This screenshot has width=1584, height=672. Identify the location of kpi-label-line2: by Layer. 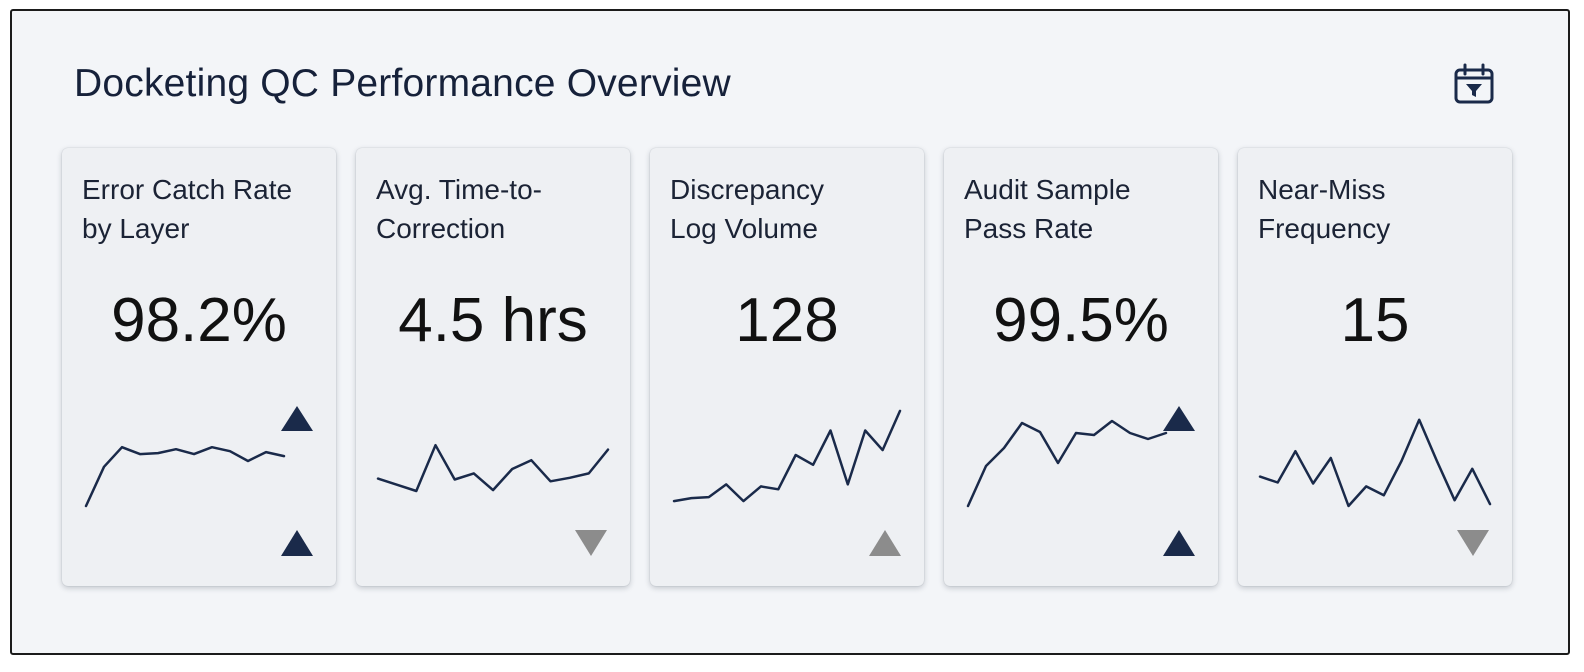
(136, 228).